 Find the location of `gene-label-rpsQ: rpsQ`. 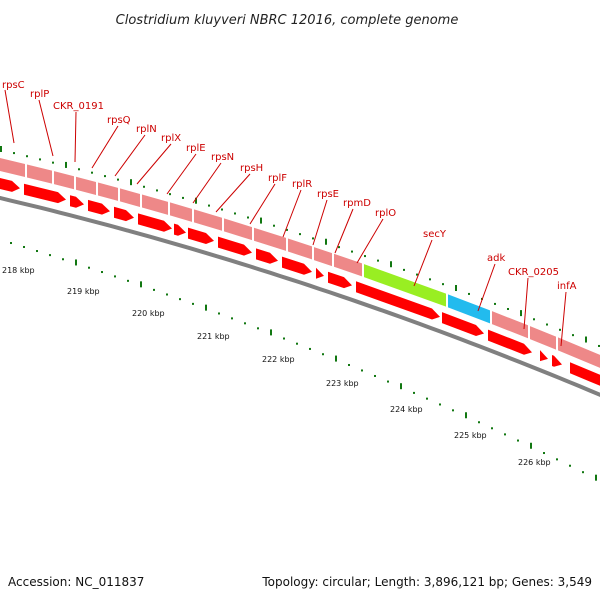

gene-label-rpsQ: rpsQ is located at coordinates (119, 120).